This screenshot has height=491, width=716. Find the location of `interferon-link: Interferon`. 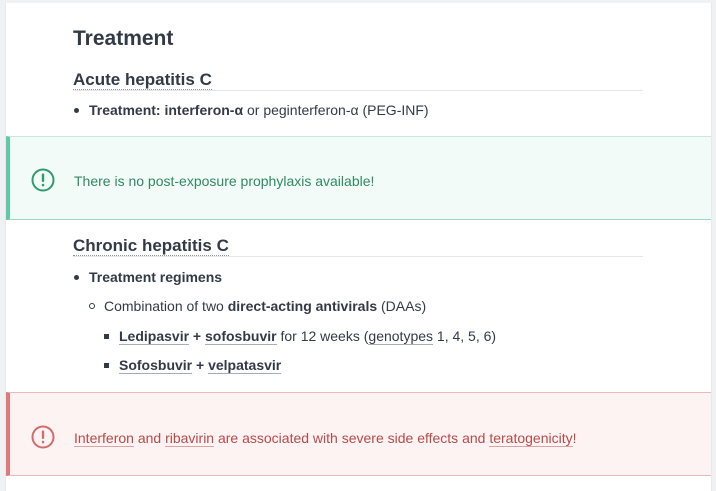

interferon-link: Interferon is located at coordinates (104, 438).